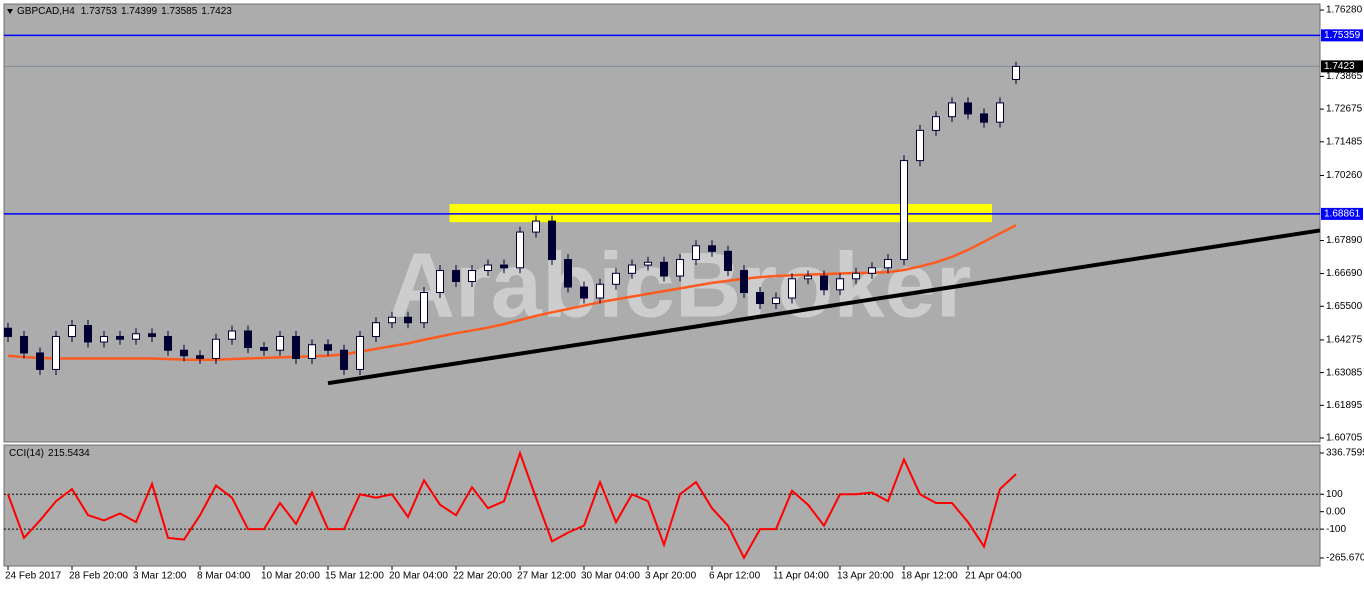 This screenshot has width=1364, height=589. I want to click on x-tick-label: 3 Mar 12:00, so click(160, 576).